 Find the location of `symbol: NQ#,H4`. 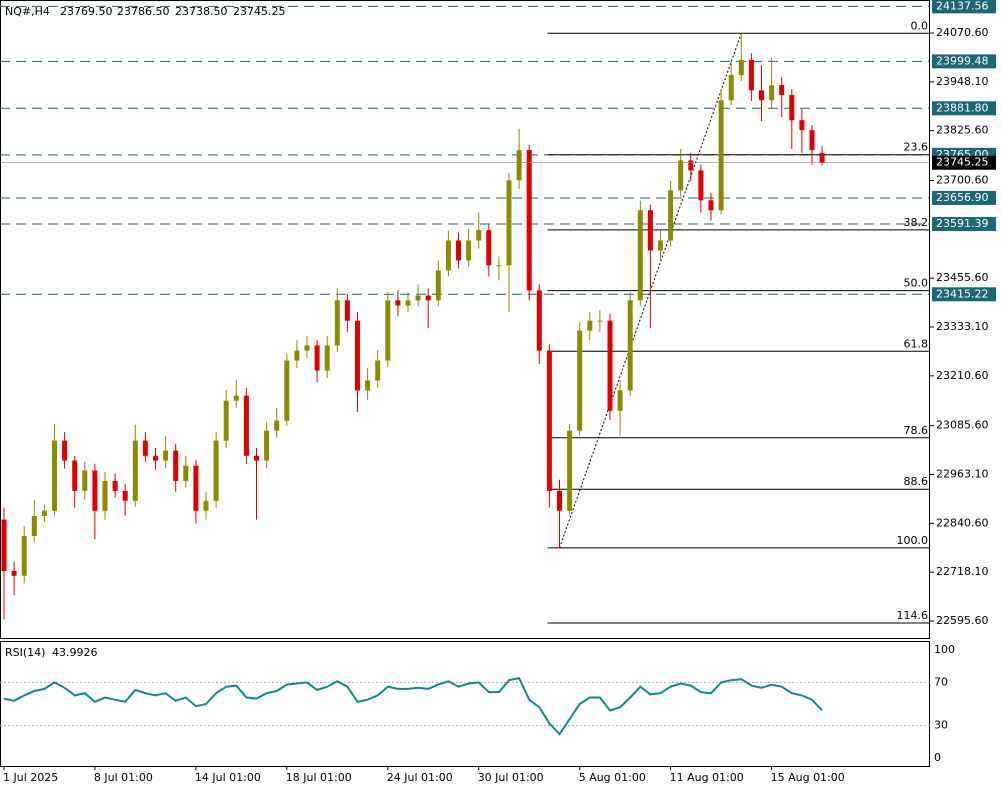

symbol: NQ#,H4 is located at coordinates (27, 11).